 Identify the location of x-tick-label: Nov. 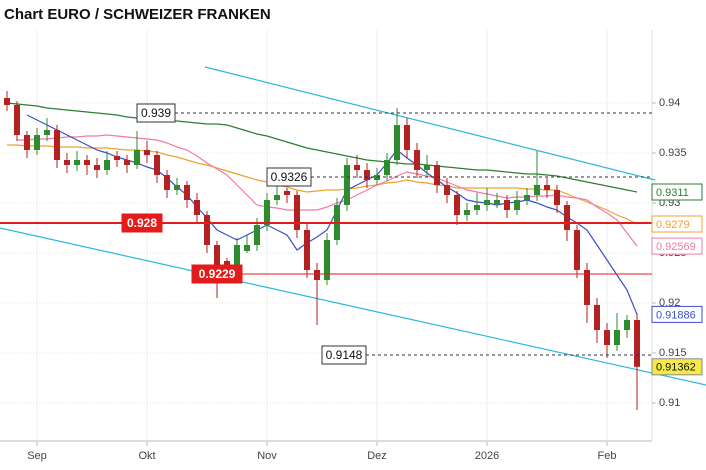
(267, 456).